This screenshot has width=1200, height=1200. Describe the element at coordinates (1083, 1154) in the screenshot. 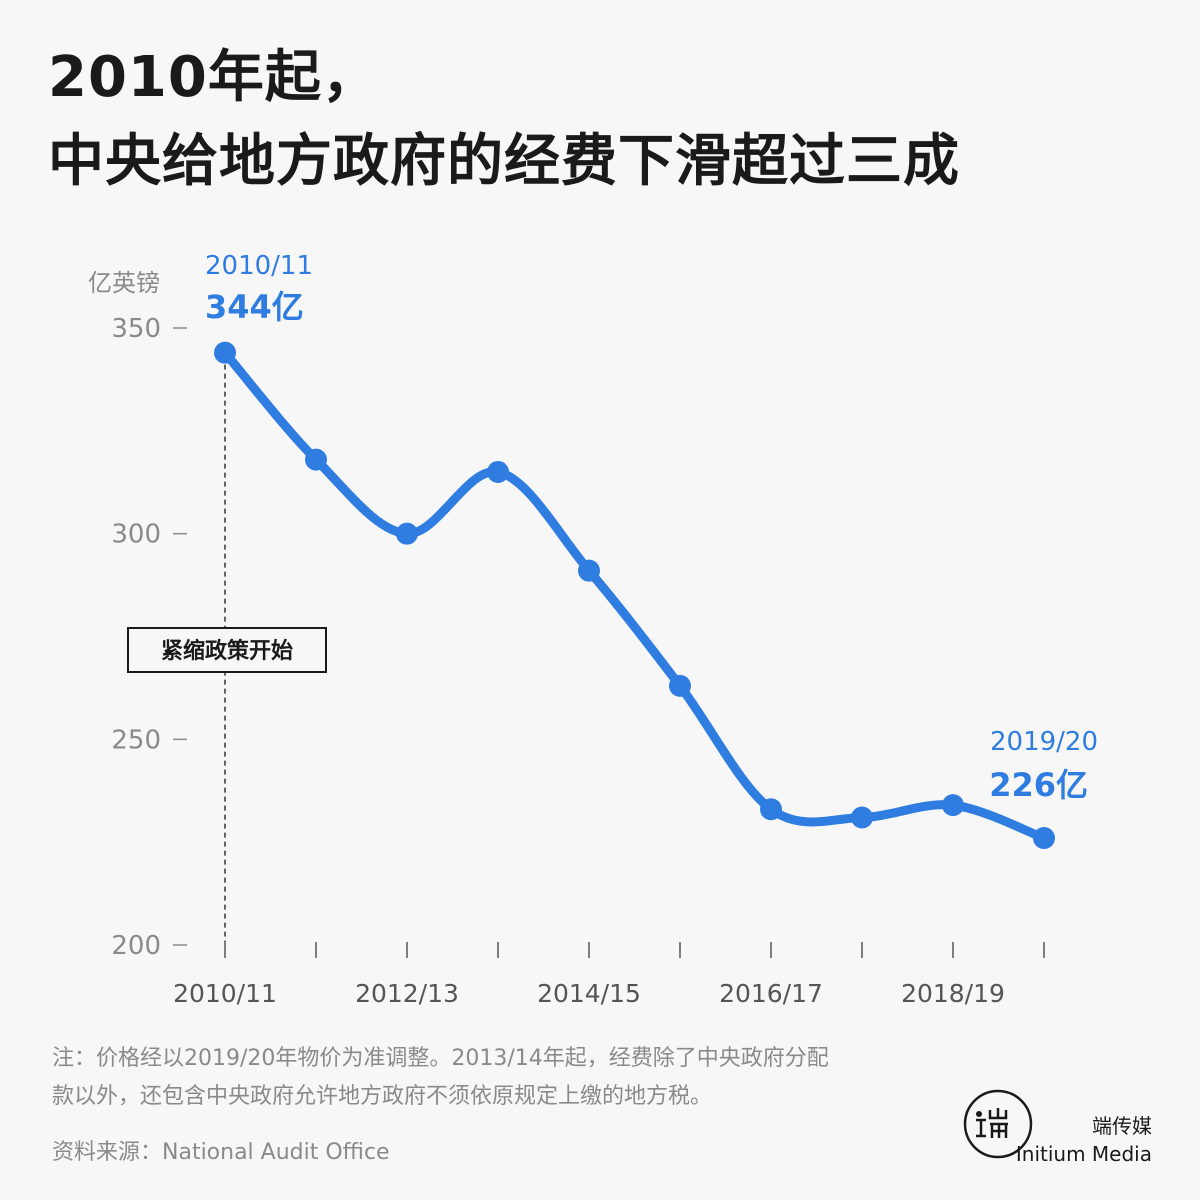

I see `brand-en: Initium Media` at that location.